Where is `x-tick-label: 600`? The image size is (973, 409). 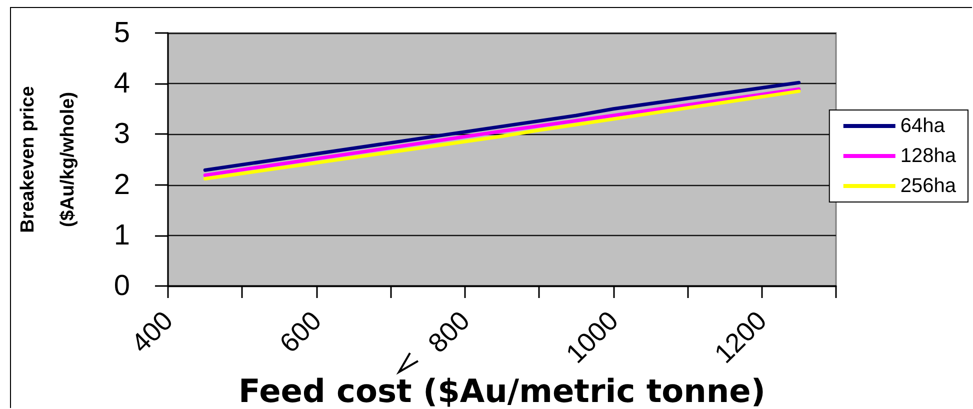 x-tick-label: 600 is located at coordinates (301, 331).